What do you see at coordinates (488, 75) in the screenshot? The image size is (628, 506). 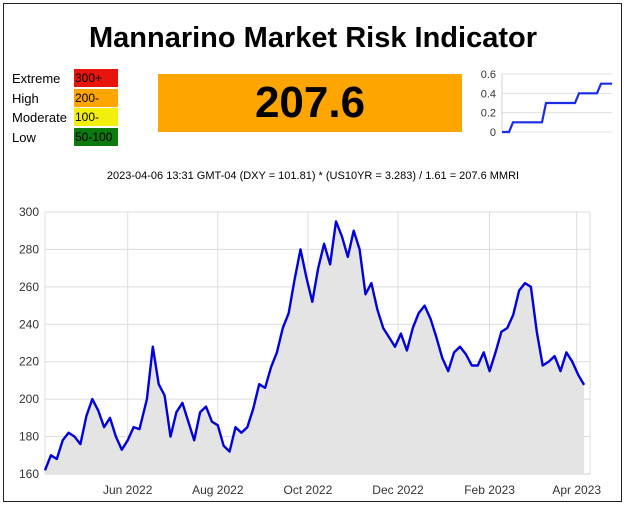 I see `mini-y-tick-label: 0.6` at bounding box center [488, 75].